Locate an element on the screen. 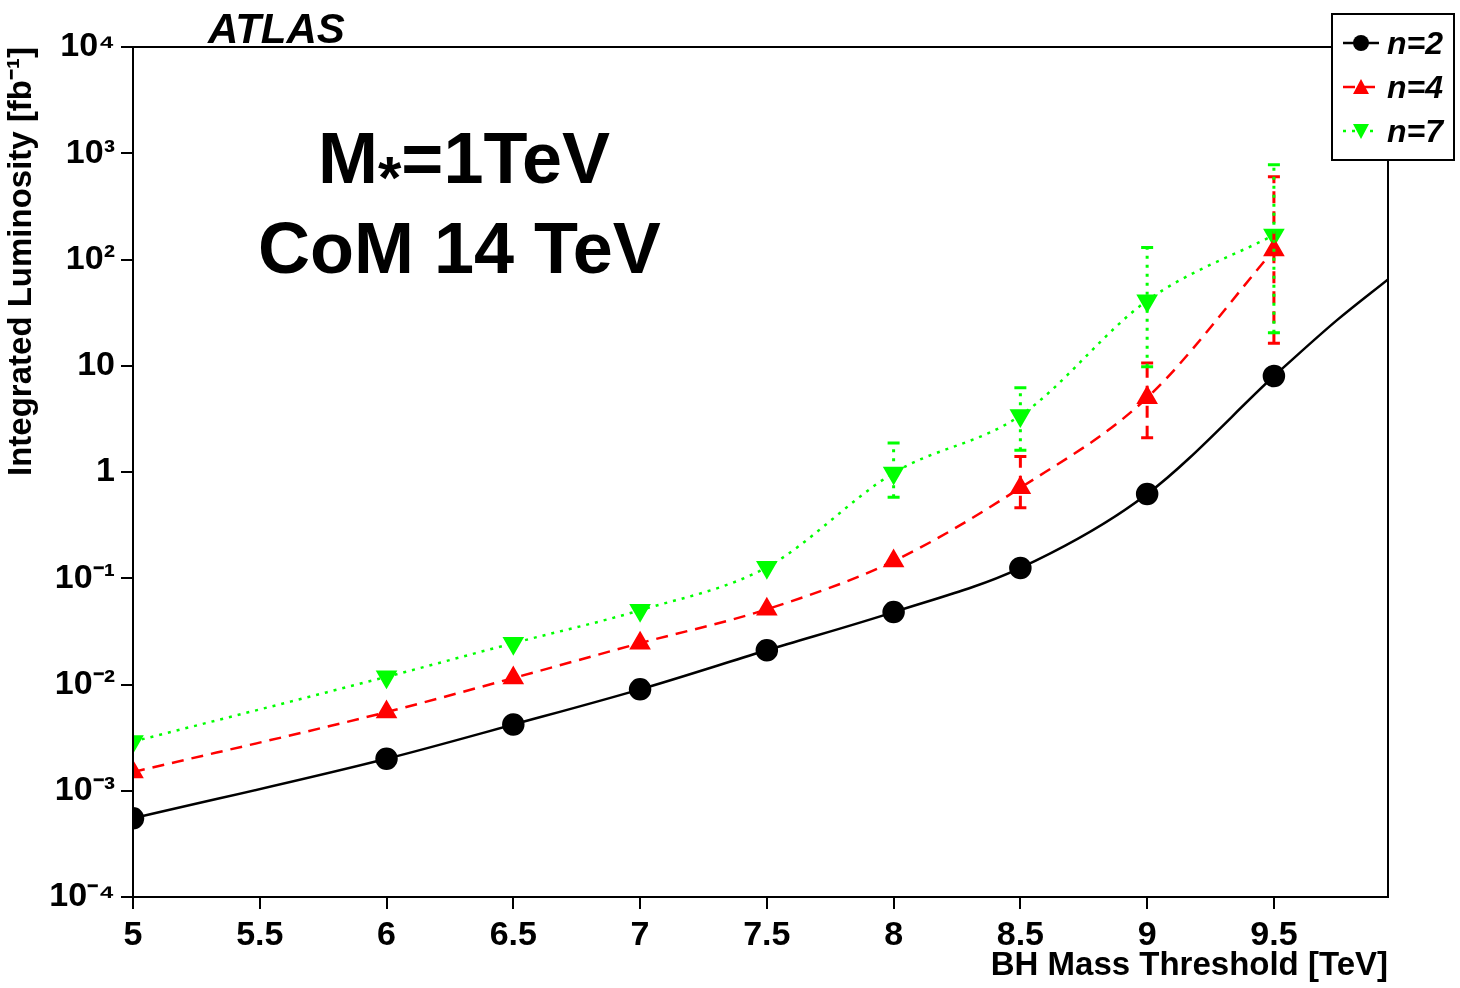 The width and height of the screenshot is (1460, 988). x-tick-label: 6 is located at coordinates (386, 932).